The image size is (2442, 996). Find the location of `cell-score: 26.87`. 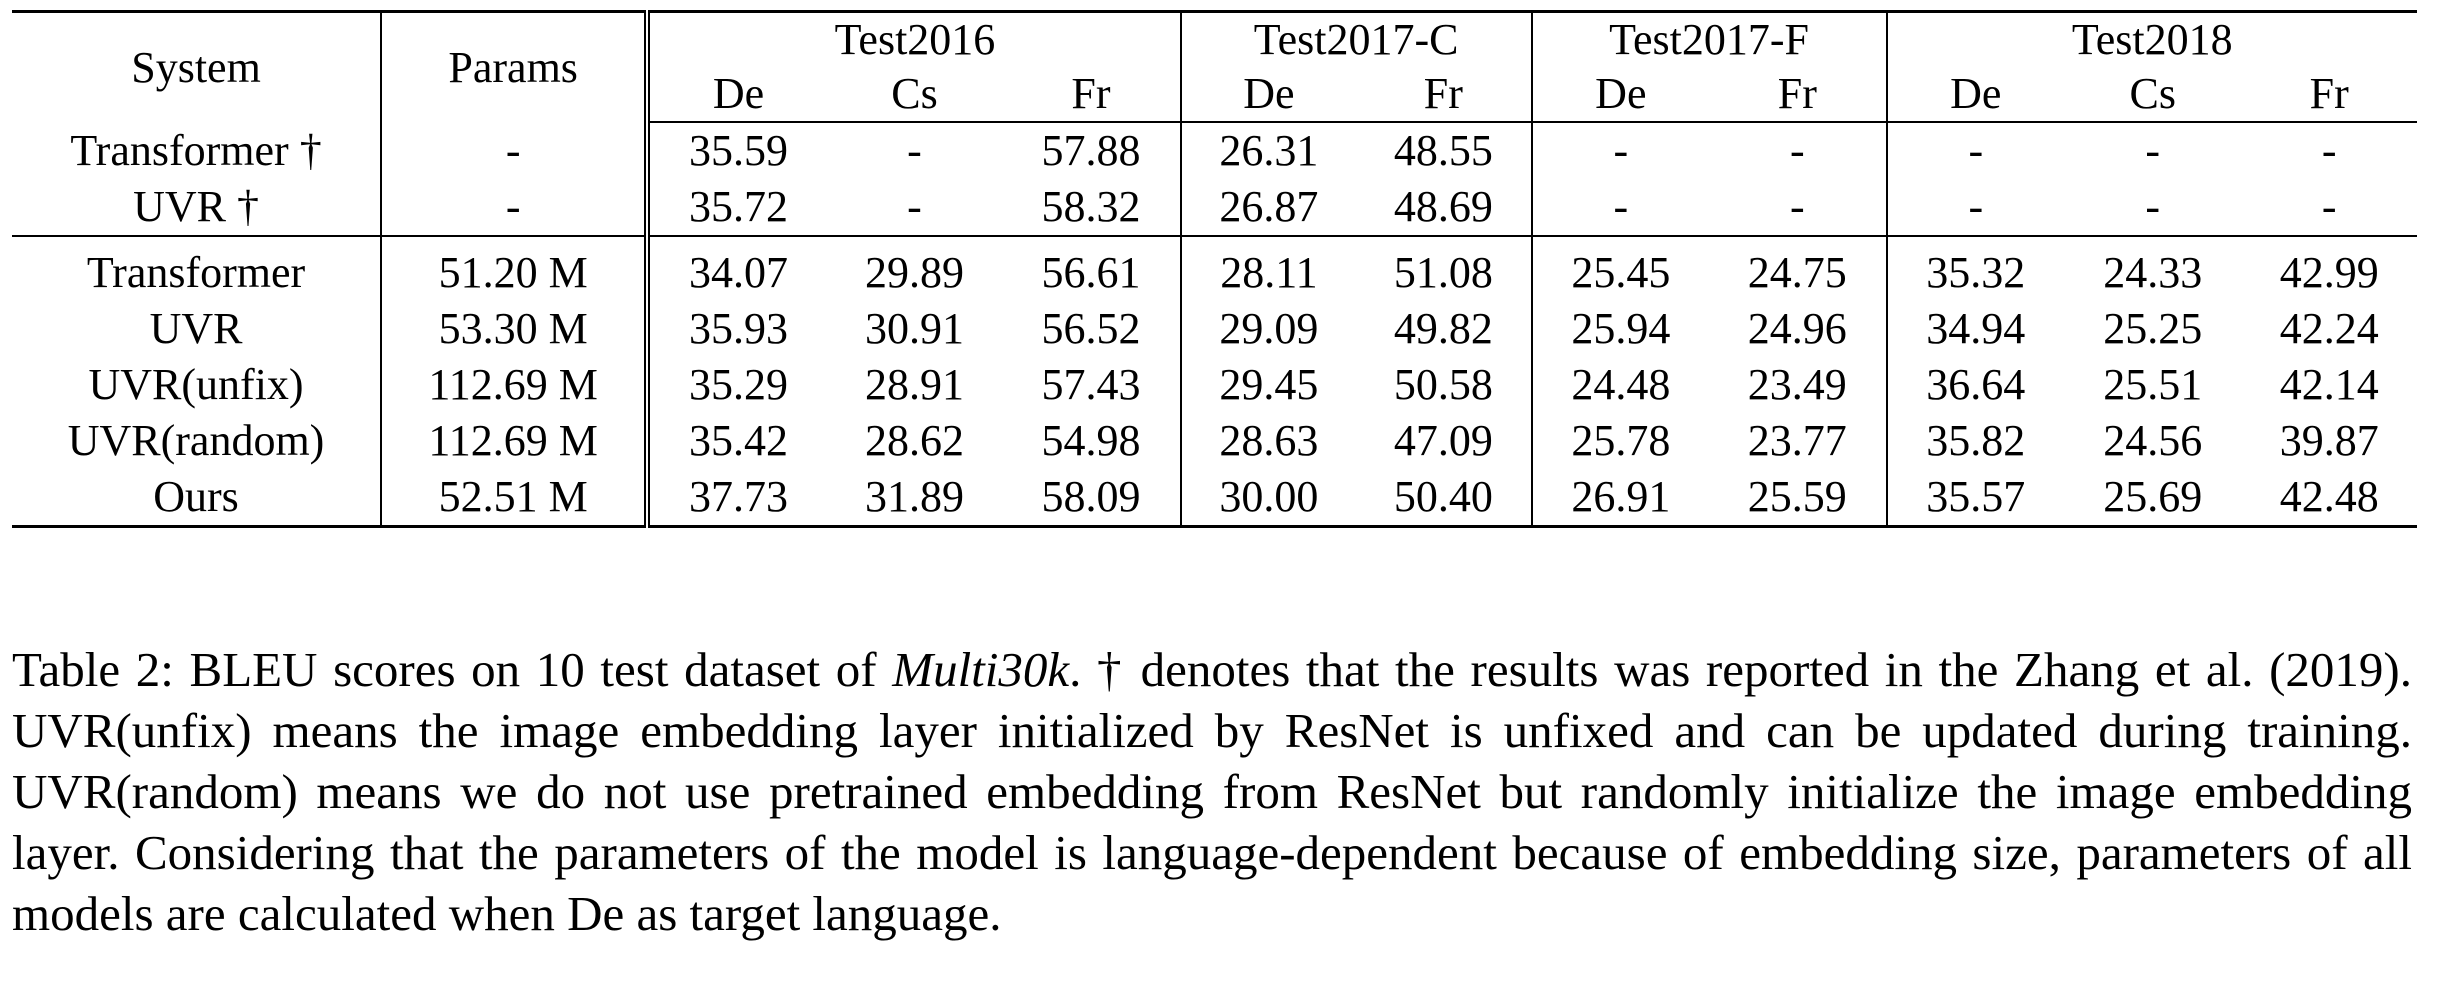

cell-score: 26.87 is located at coordinates (1268, 208).